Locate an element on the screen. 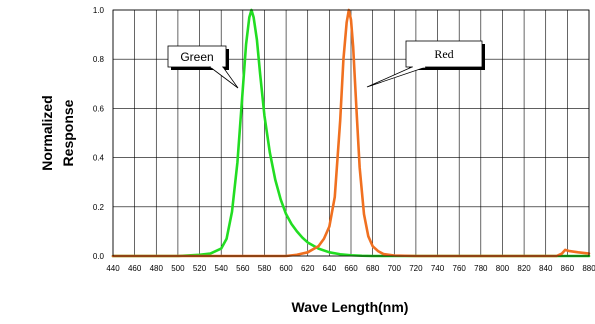 Image resolution: width=595 pixels, height=324 pixels. x-tick-label: 600 is located at coordinates (286, 268).